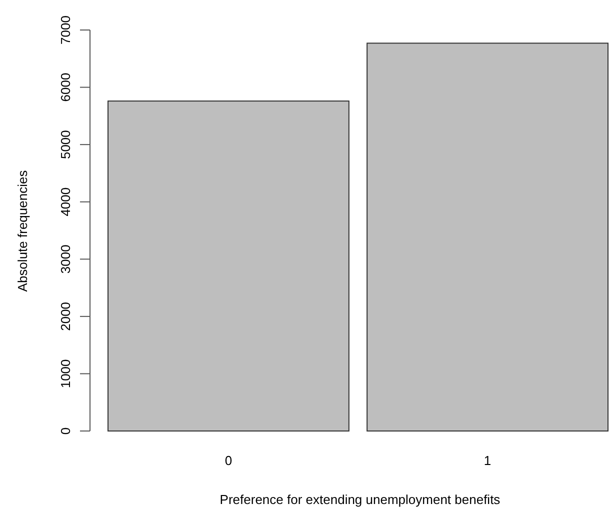 Image resolution: width=613 pixels, height=514 pixels. I want to click on x-axis-title: Preference for extending unemployment benefits, so click(360, 499).